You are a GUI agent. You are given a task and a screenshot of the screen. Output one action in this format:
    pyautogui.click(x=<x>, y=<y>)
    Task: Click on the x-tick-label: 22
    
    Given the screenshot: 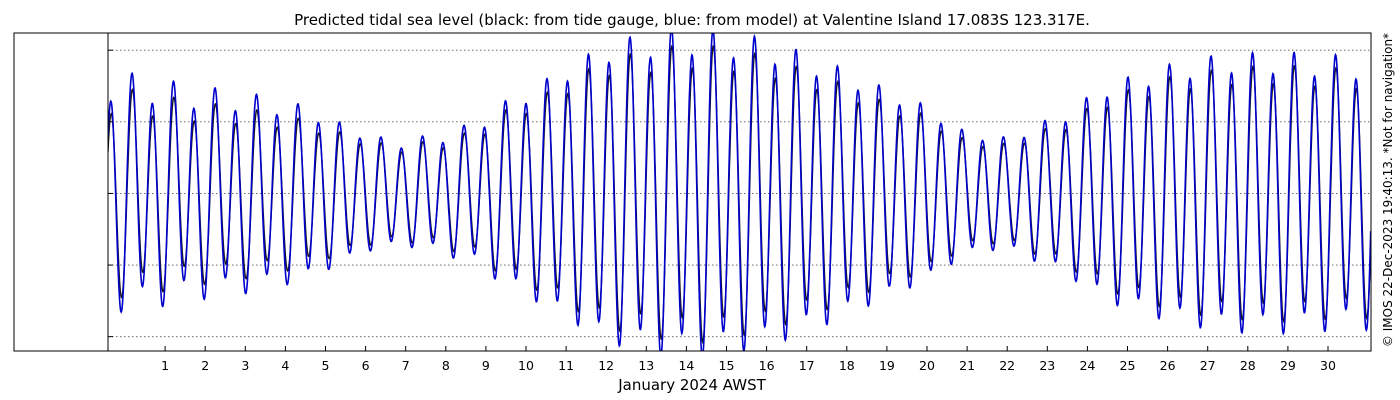 What is the action you would take?
    pyautogui.click(x=1007, y=365)
    